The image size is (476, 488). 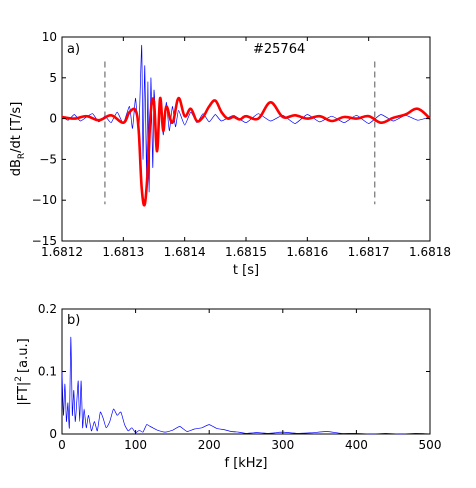 I want to click on x-tick-label: 500, so click(x=430, y=445).